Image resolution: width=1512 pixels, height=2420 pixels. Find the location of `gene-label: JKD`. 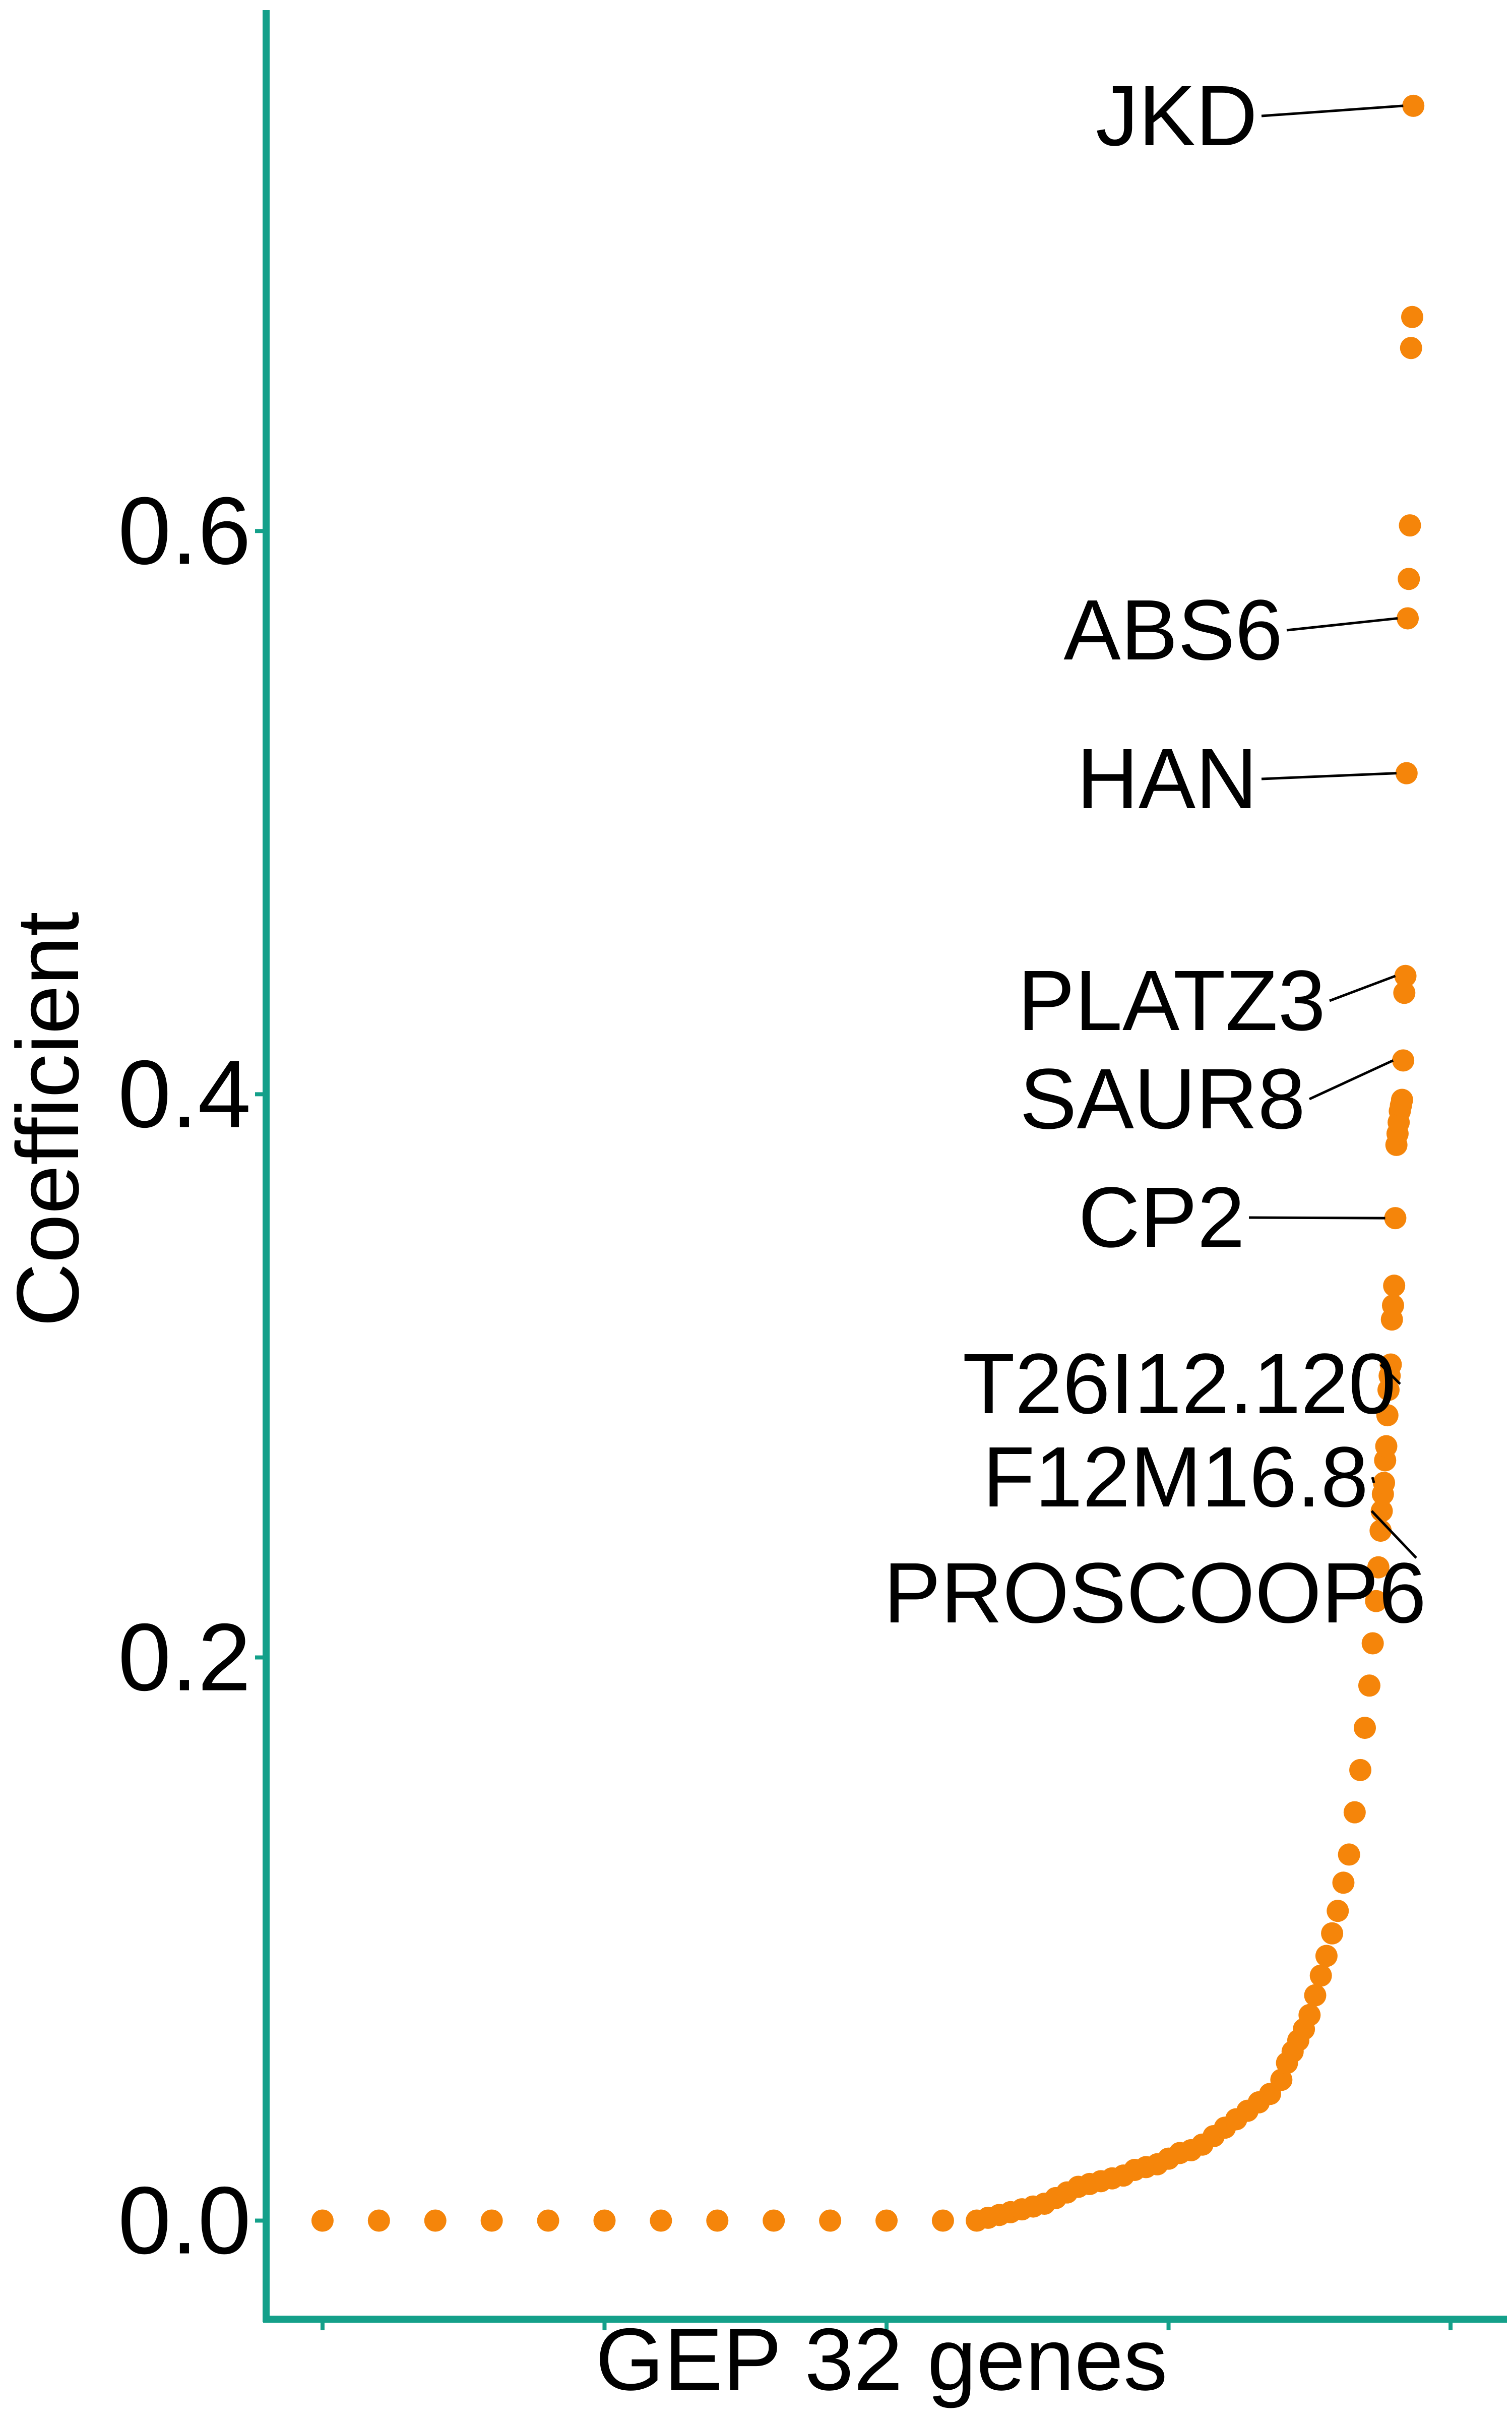

gene-label: JKD is located at coordinates (1177, 116).